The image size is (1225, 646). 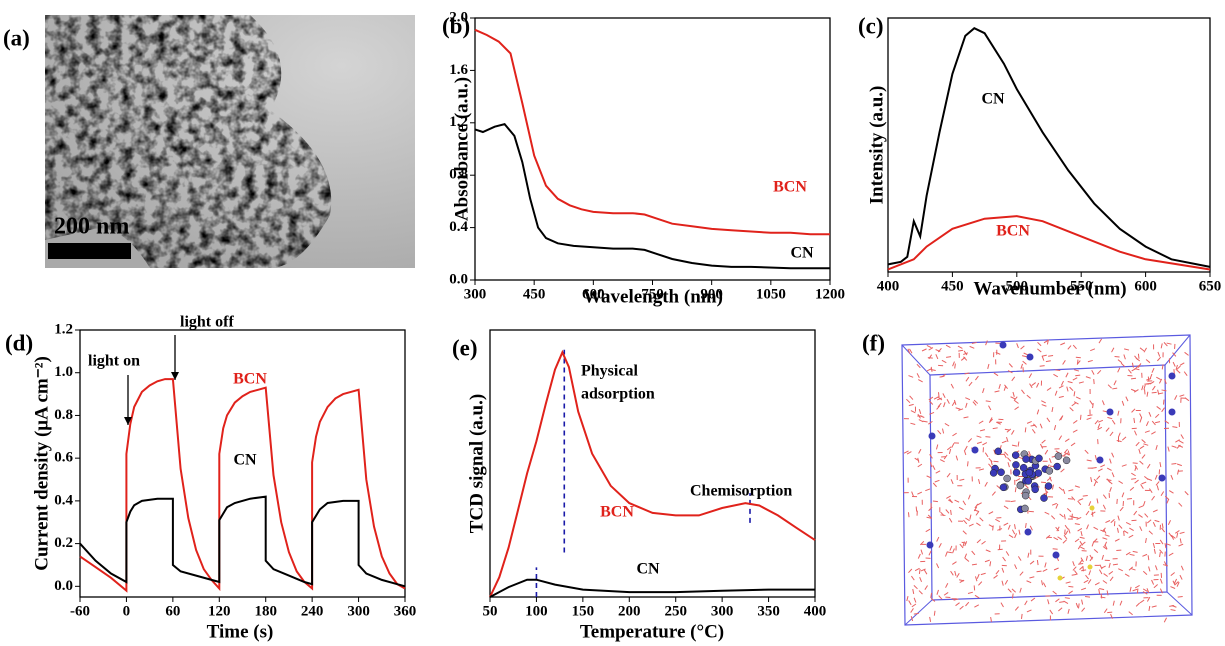 I want to click on annotation: light on, so click(x=114, y=361).